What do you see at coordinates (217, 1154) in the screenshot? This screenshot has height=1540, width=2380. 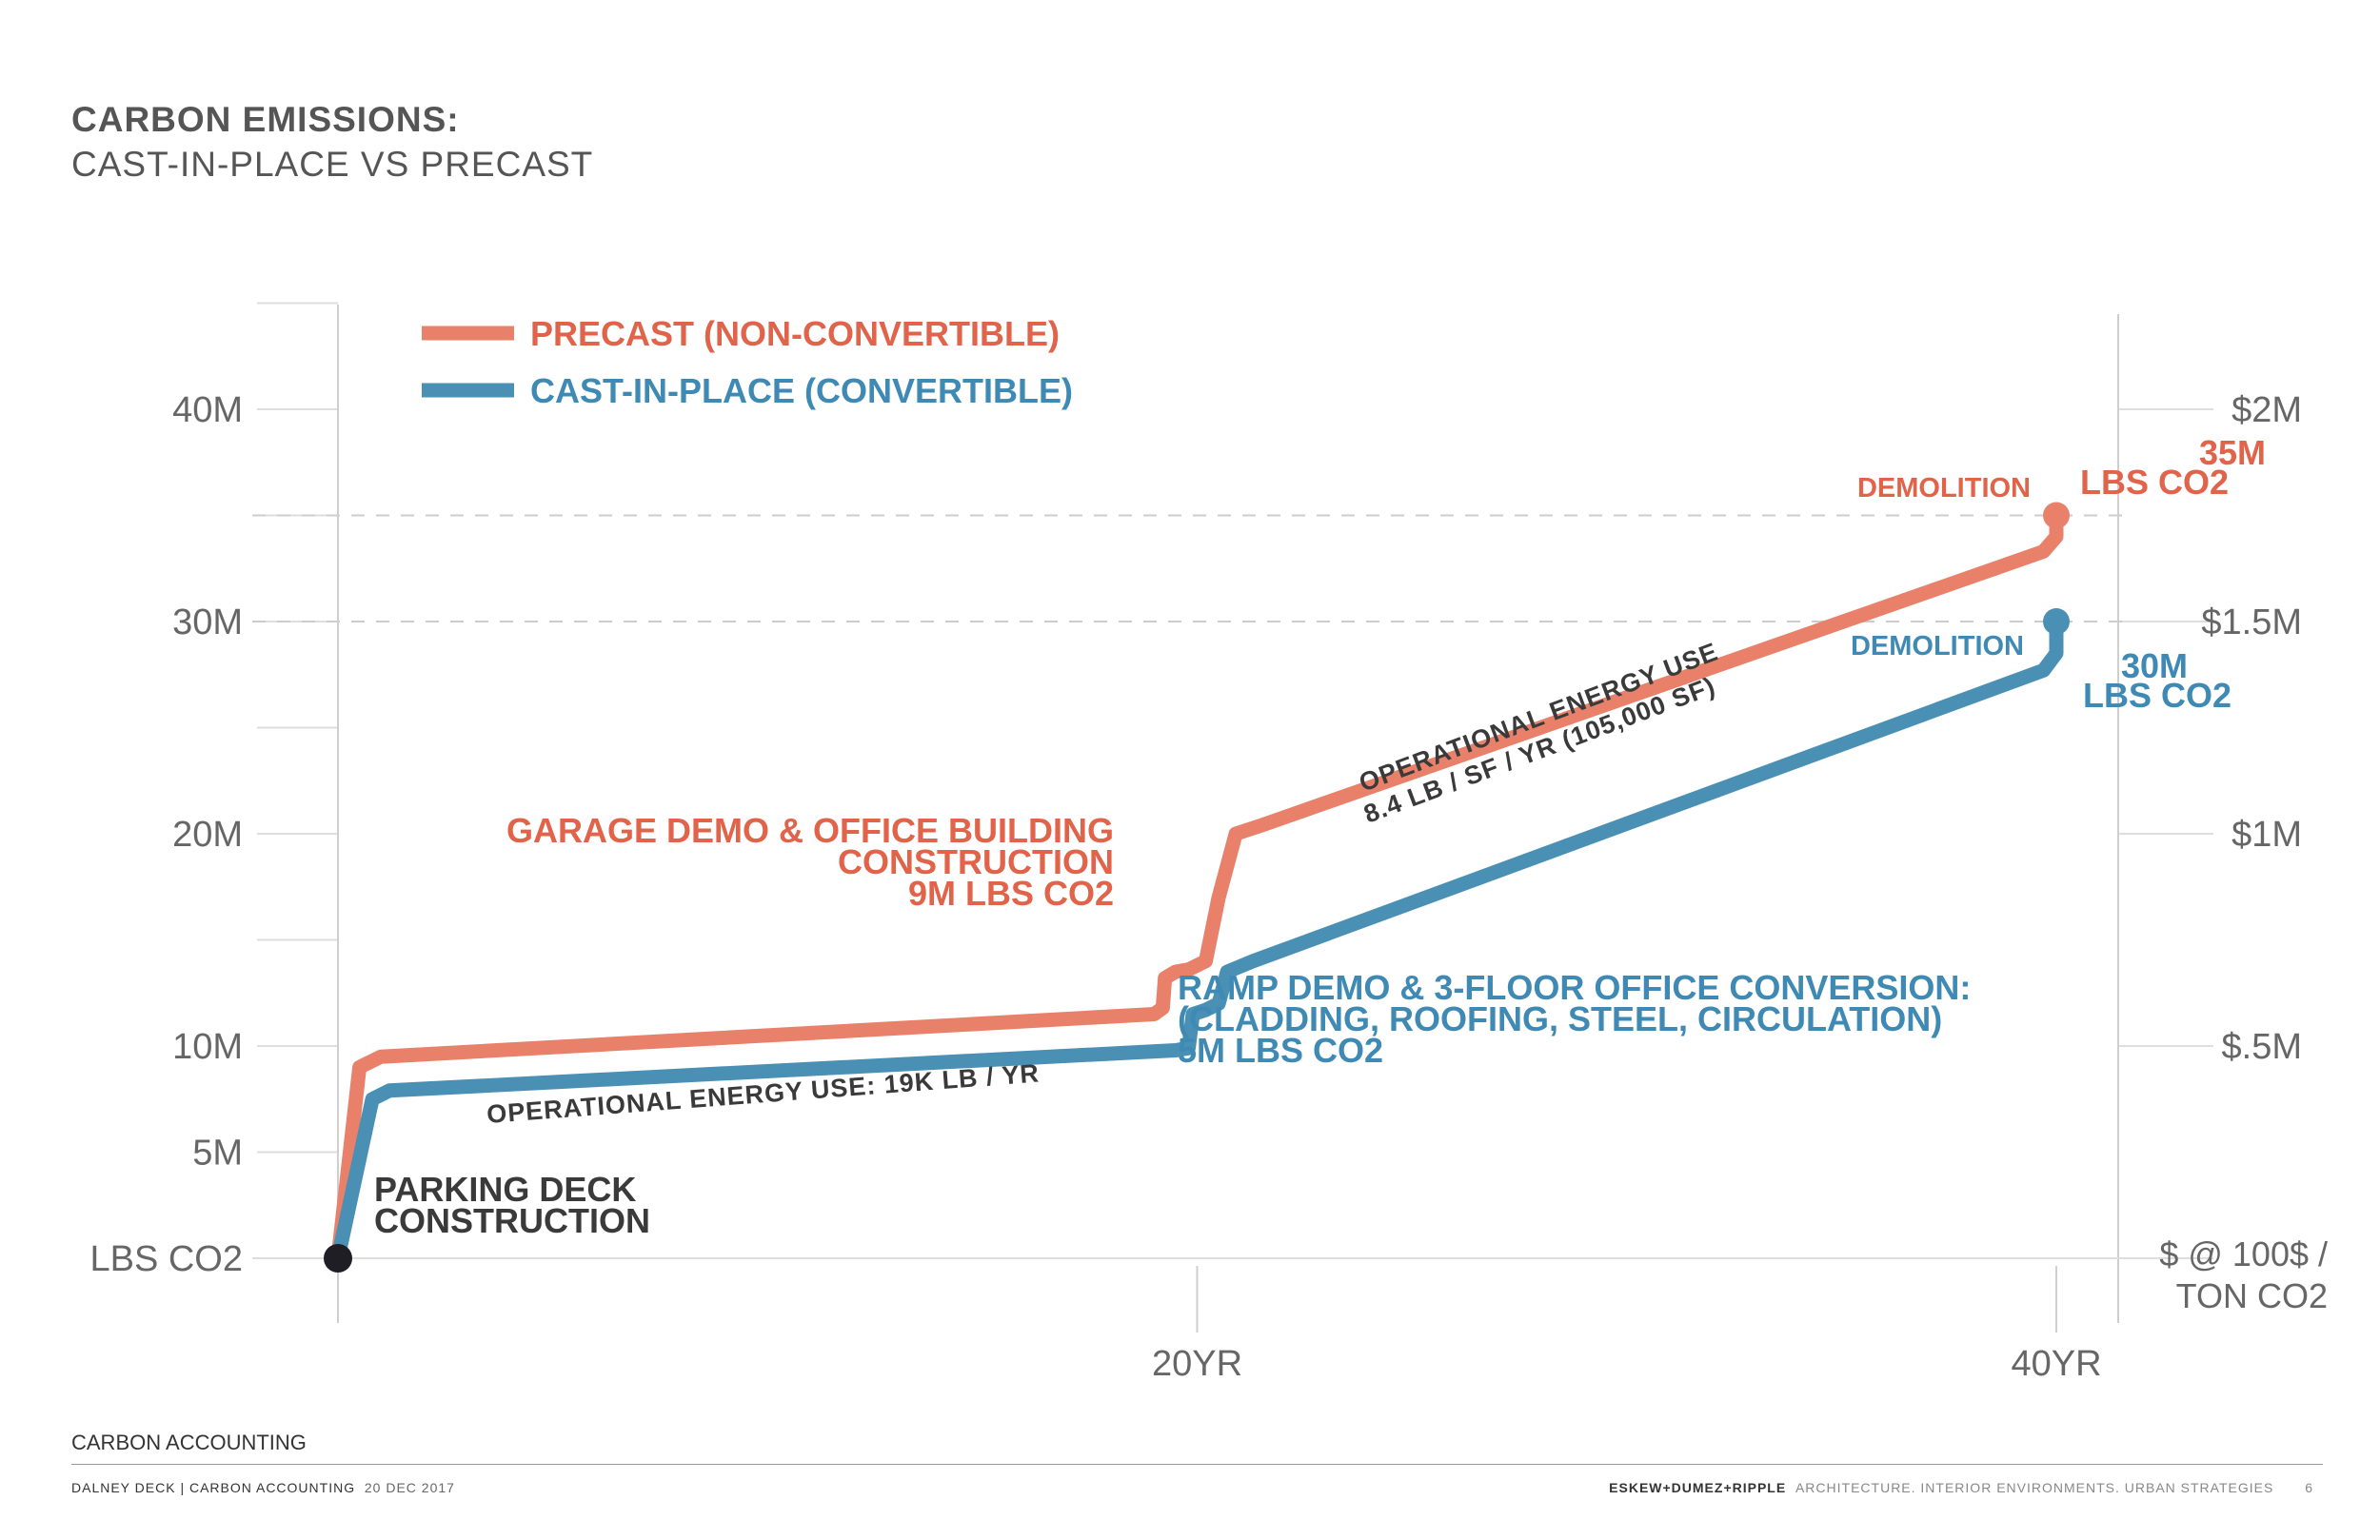 I see `y-tick-label: 5M` at bounding box center [217, 1154].